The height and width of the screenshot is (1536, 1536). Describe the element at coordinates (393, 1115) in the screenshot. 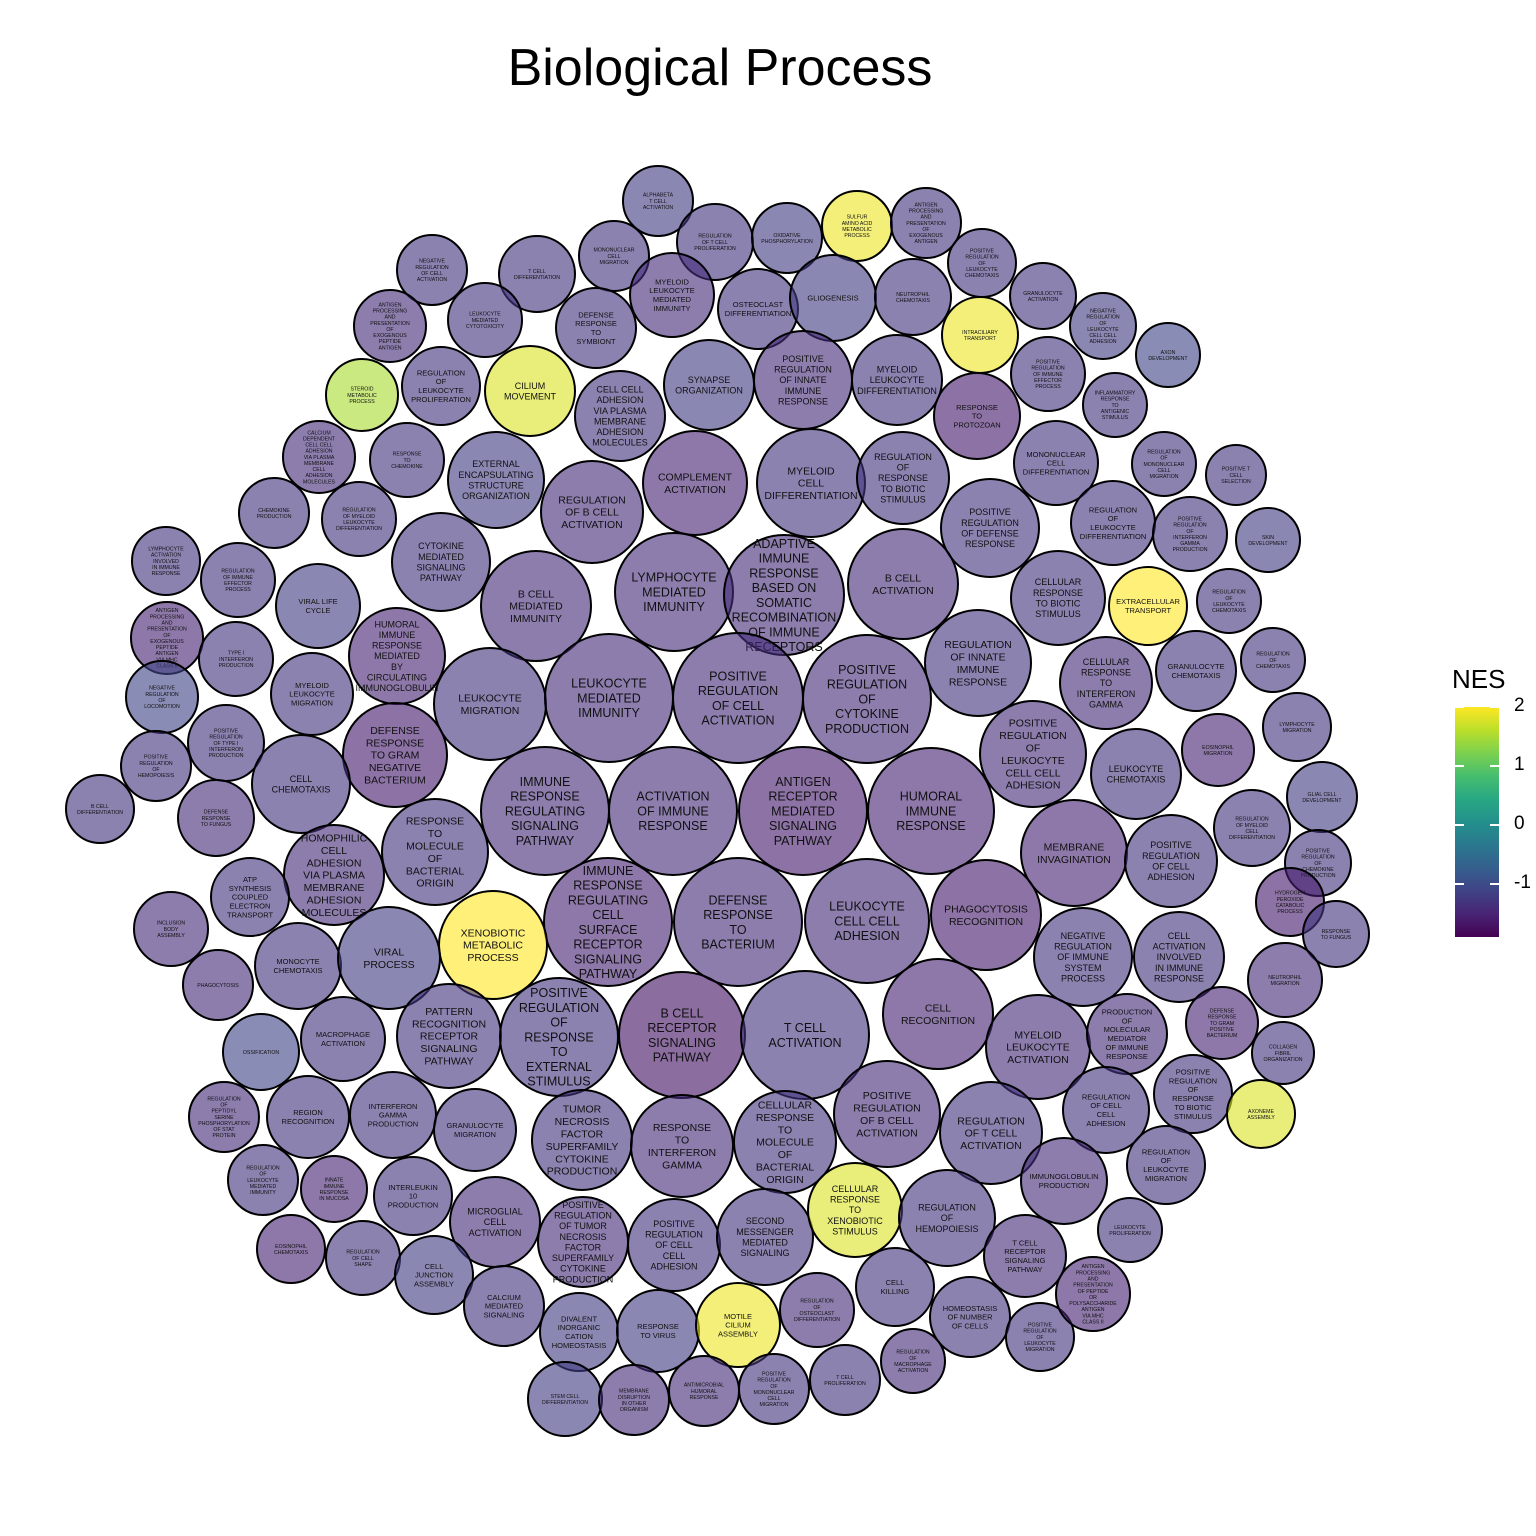

I see `bubble-label: INTERFERON GAMMA PRODUCTION` at that location.